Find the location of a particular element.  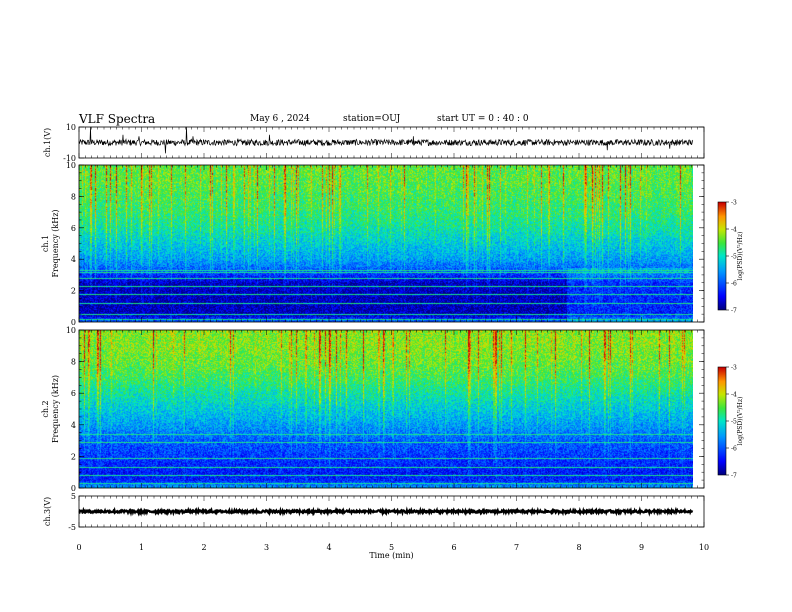

spectrogram-ch2-colorbar-tick-label: -6 is located at coordinates (734, 449).